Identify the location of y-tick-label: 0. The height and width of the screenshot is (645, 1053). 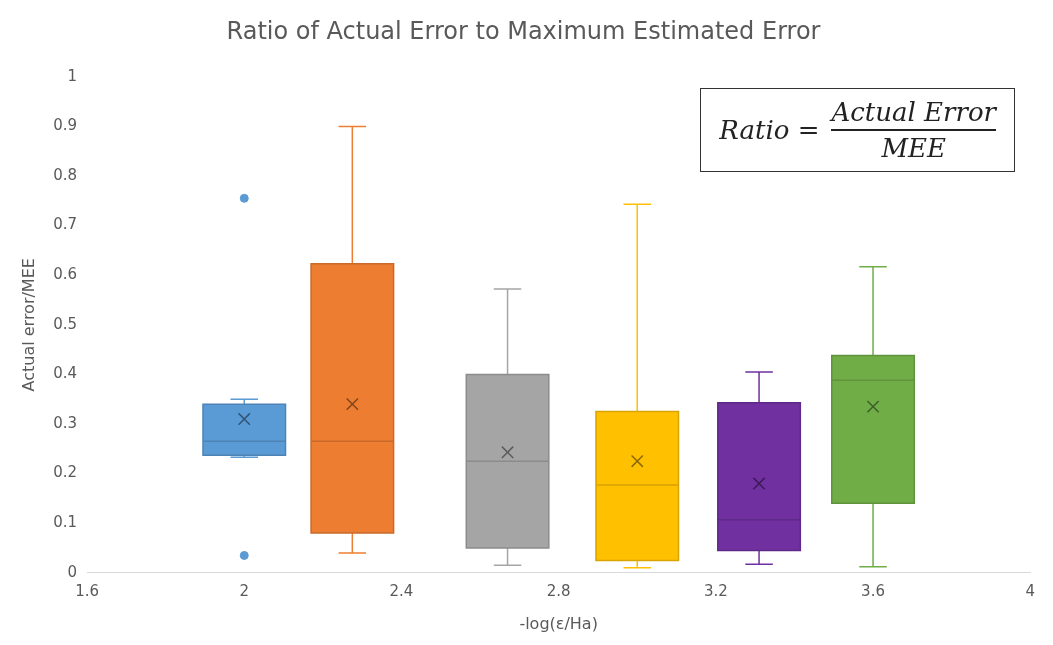
(72, 571).